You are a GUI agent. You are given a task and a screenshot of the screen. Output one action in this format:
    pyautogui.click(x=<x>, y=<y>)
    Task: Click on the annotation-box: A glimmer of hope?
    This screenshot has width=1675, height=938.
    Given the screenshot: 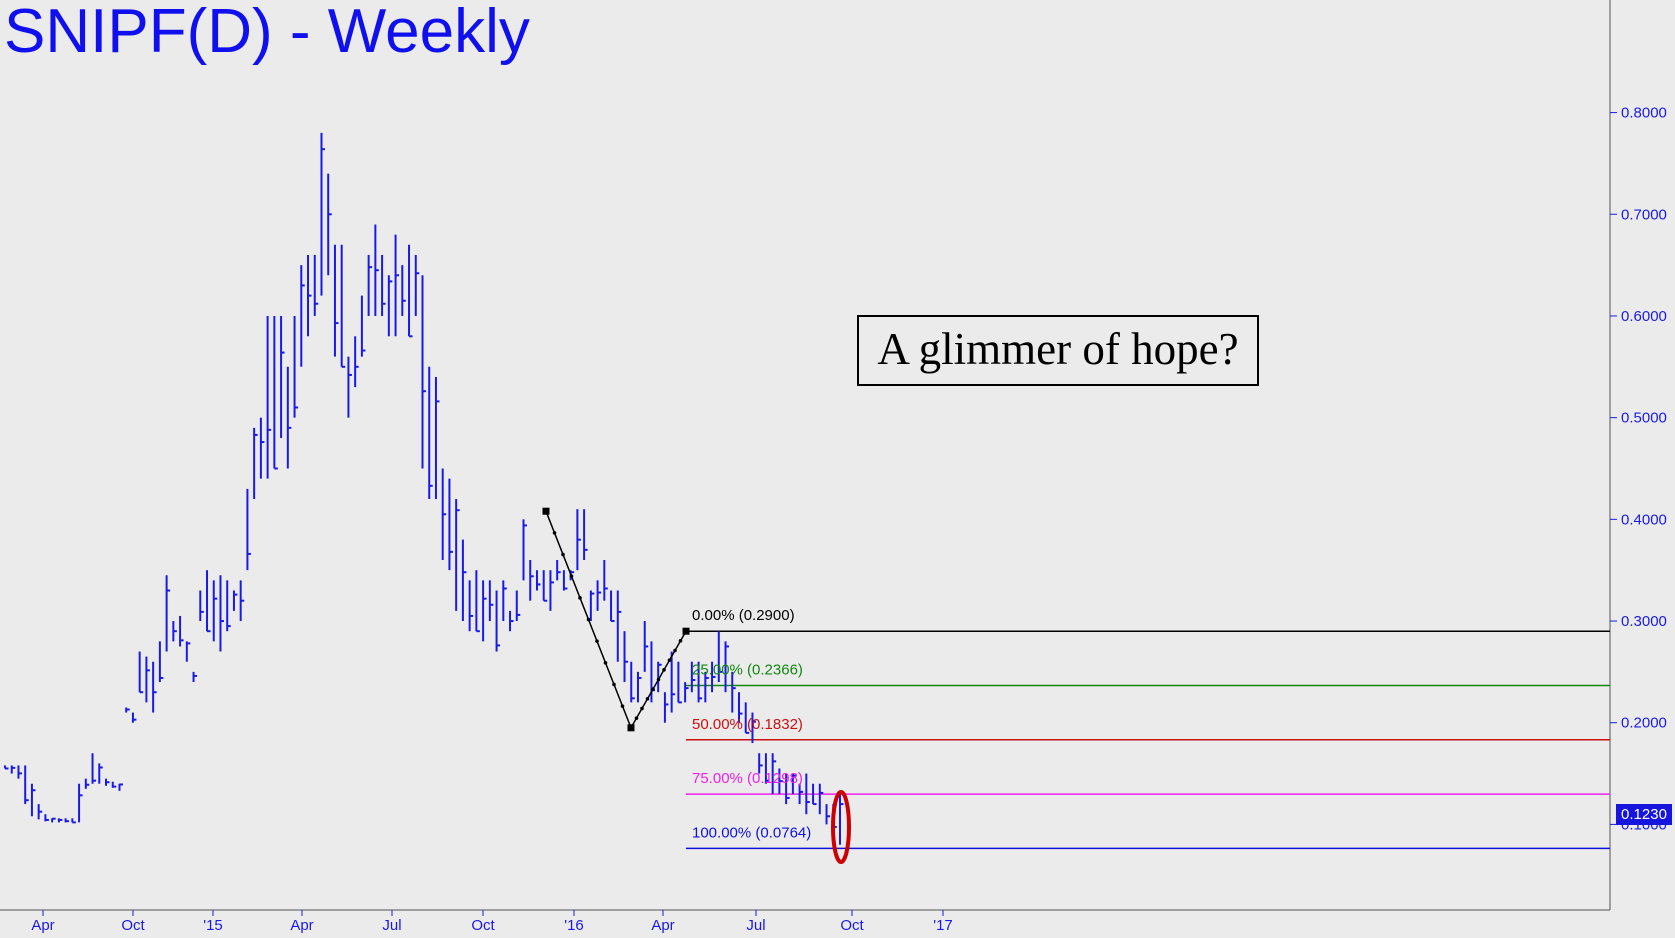 What is the action you would take?
    pyautogui.click(x=1058, y=350)
    